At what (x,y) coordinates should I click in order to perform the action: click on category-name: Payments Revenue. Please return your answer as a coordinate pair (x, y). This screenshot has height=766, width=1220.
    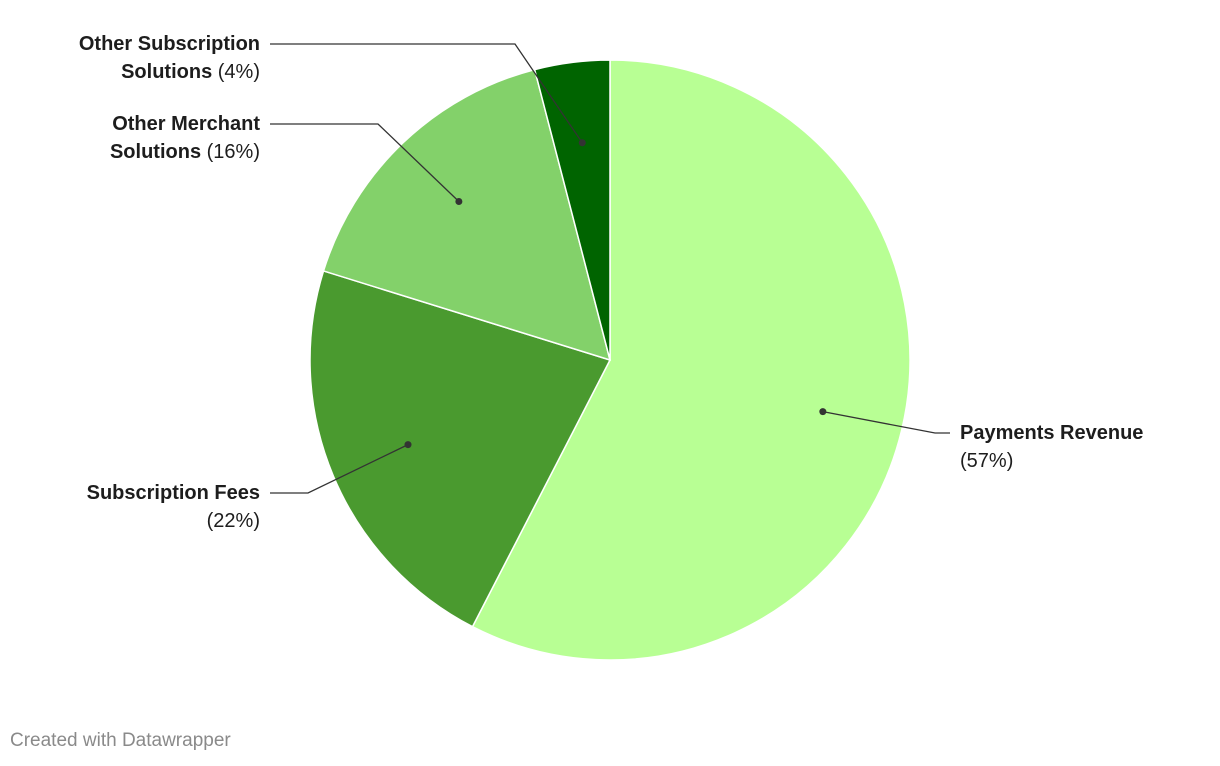
    Looking at the image, I should click on (1052, 433).